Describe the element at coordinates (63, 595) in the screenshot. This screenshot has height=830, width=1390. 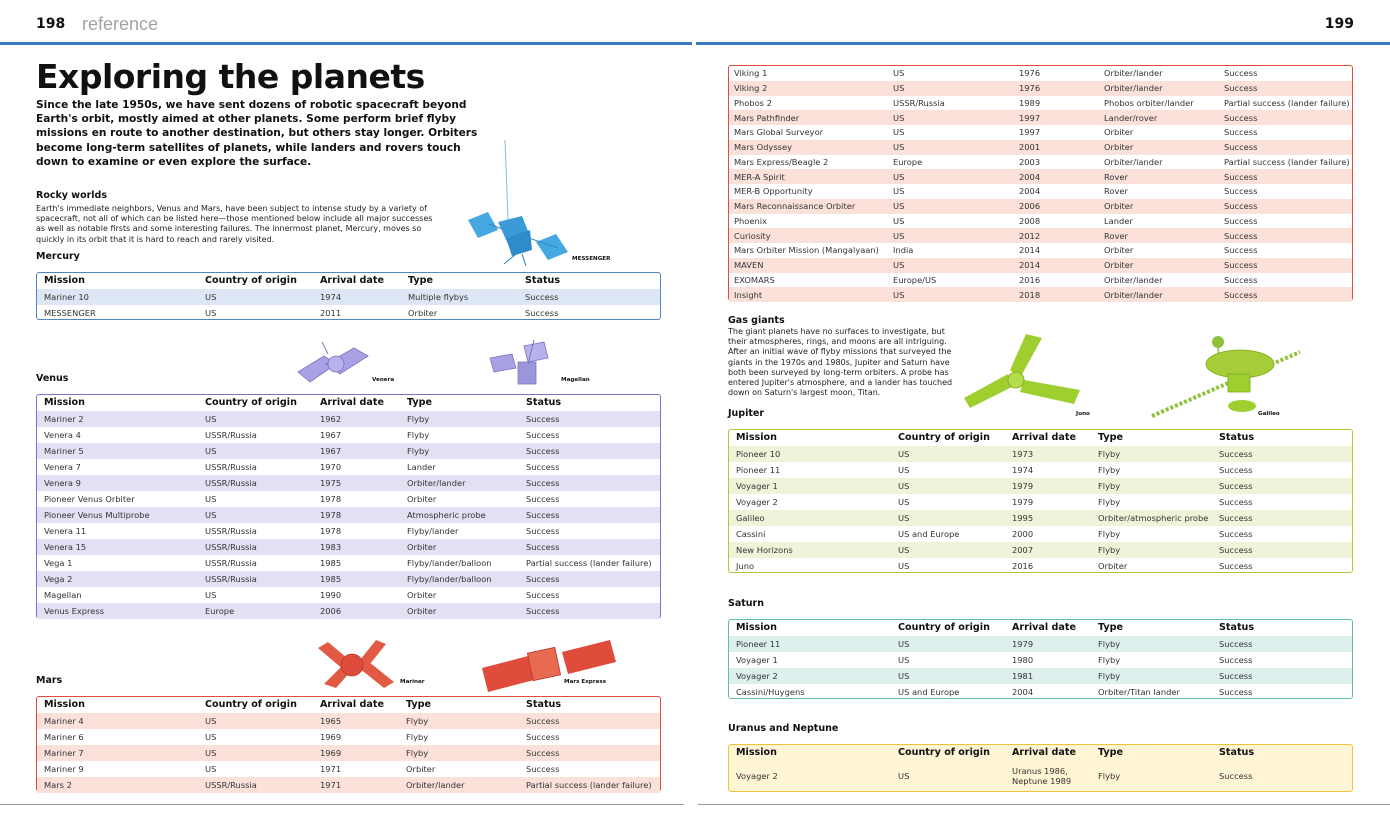
I see `cell-mission: Magellan` at that location.